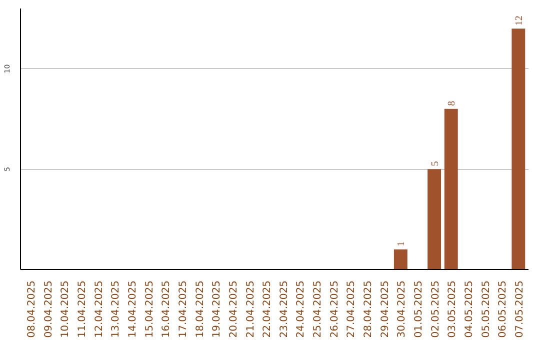  What do you see at coordinates (150, 309) in the screenshot?
I see `x-tick-label: 15.04.2025` at bounding box center [150, 309].